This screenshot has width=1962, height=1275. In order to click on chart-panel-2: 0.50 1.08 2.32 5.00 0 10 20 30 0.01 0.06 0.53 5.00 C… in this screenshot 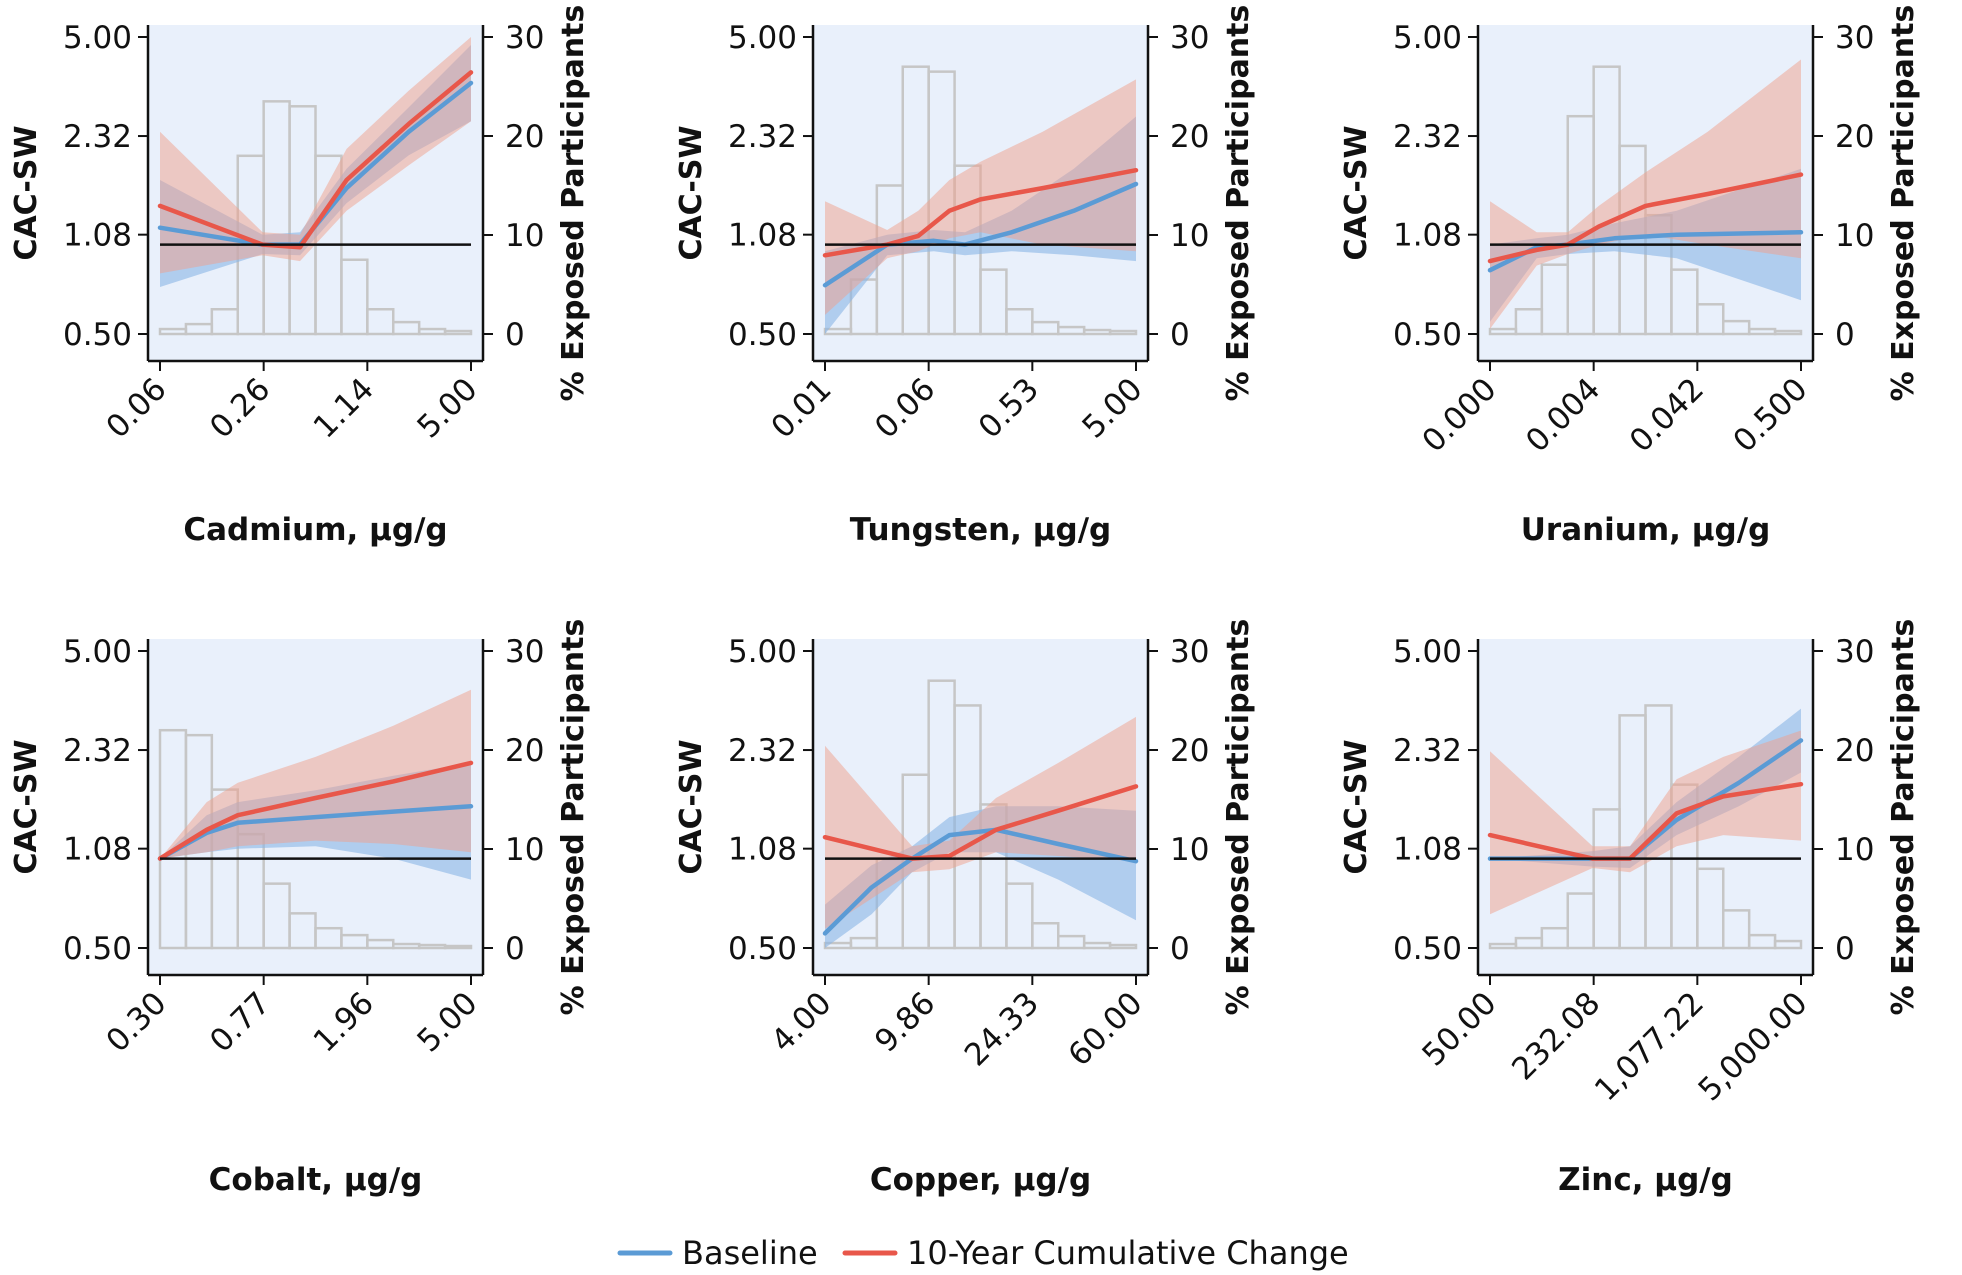, I will do `click(965, 276)`.